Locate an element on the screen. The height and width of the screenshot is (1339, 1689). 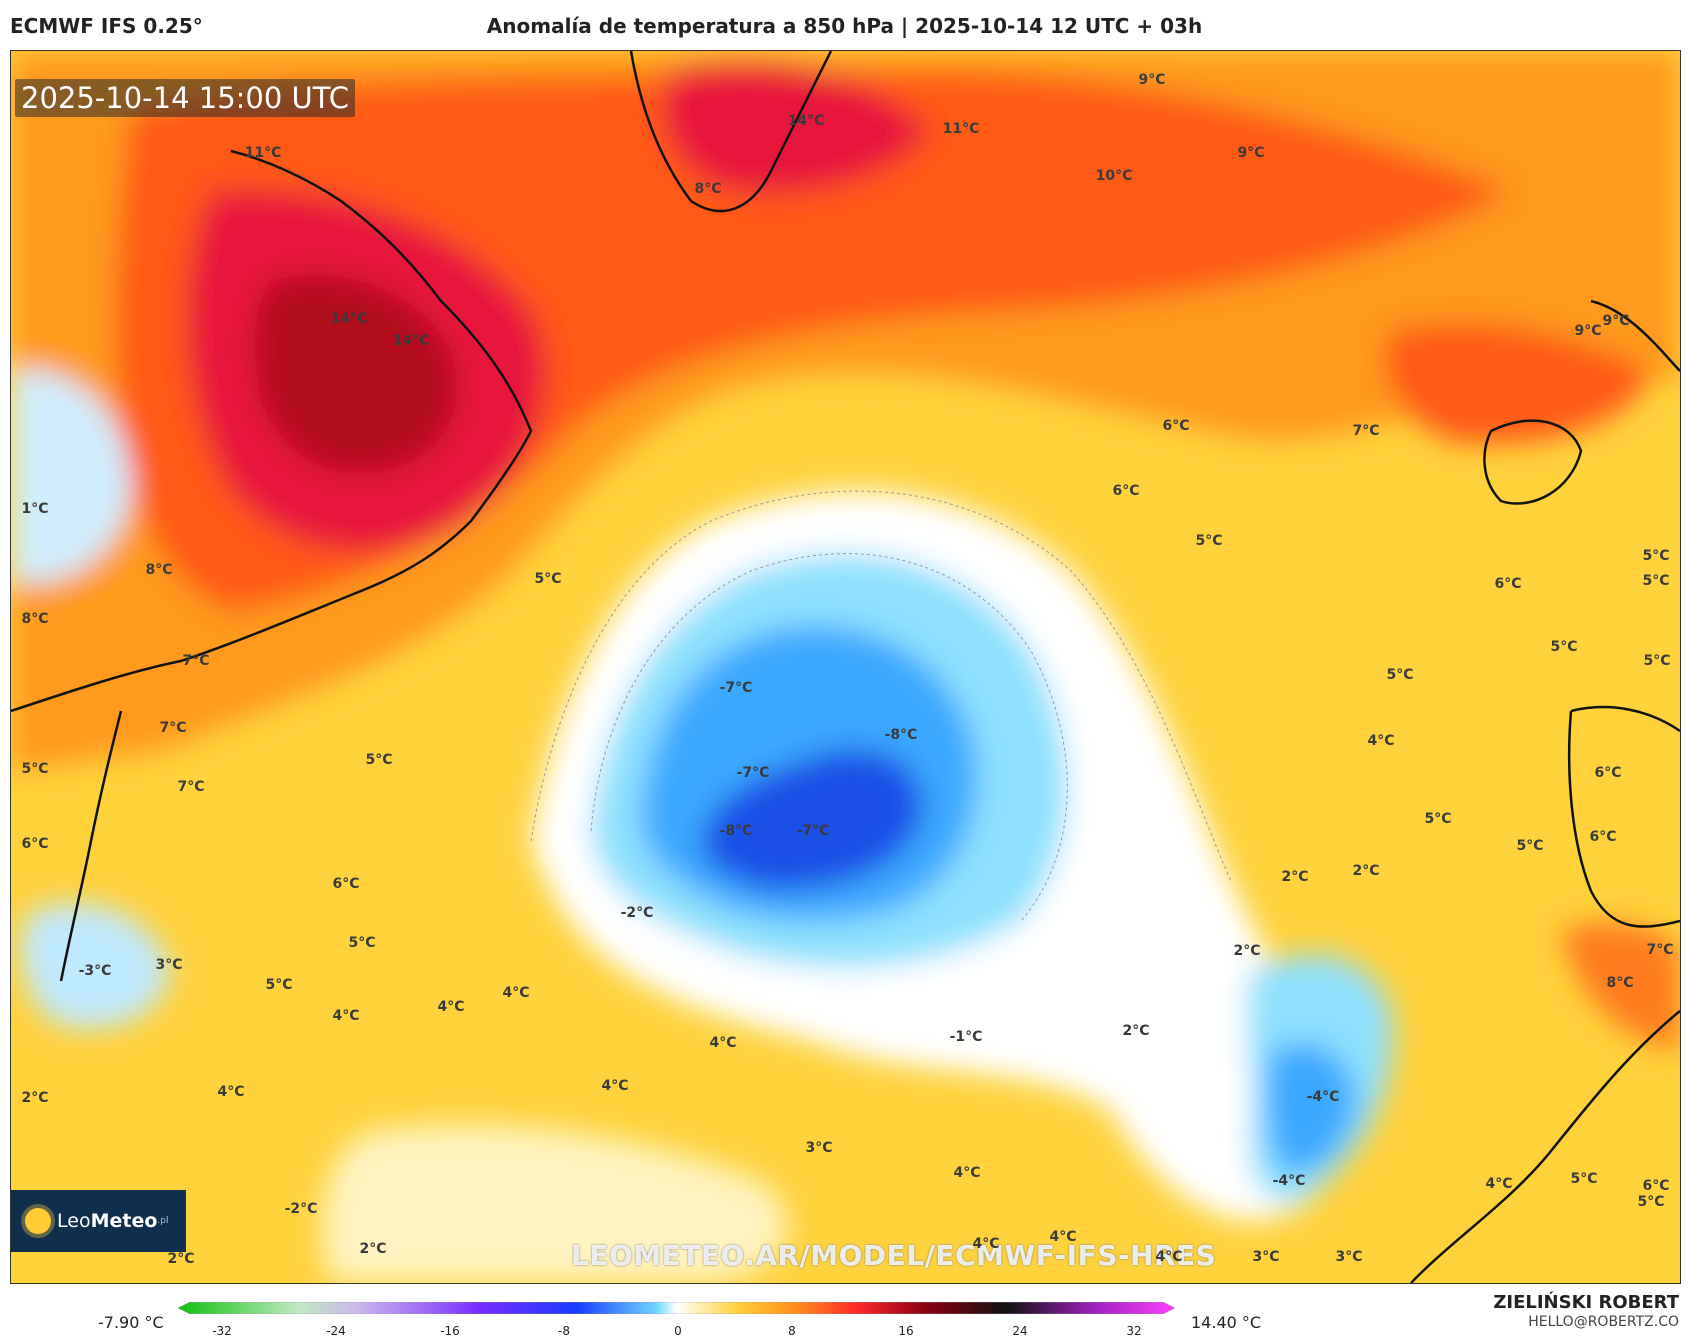
ireland-coast is located at coordinates (1533, 462).